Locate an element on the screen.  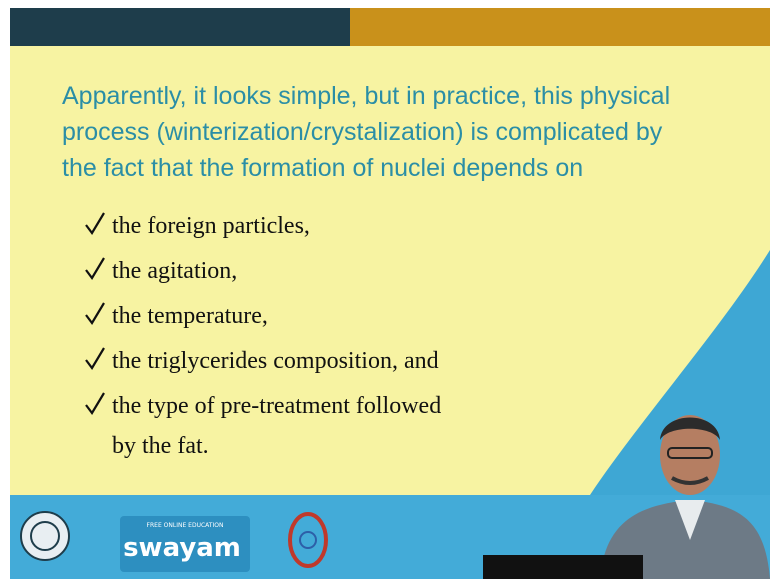
logo-tagline: FREE ONLINE EDUCATION is located at coordinates (185, 525).